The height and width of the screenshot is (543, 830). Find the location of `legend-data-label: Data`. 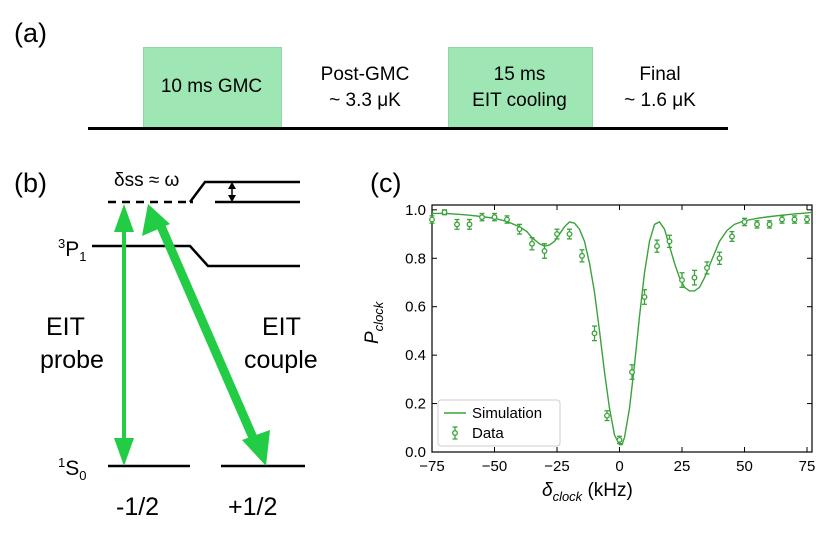

legend-data-label: Data is located at coordinates (488, 433).